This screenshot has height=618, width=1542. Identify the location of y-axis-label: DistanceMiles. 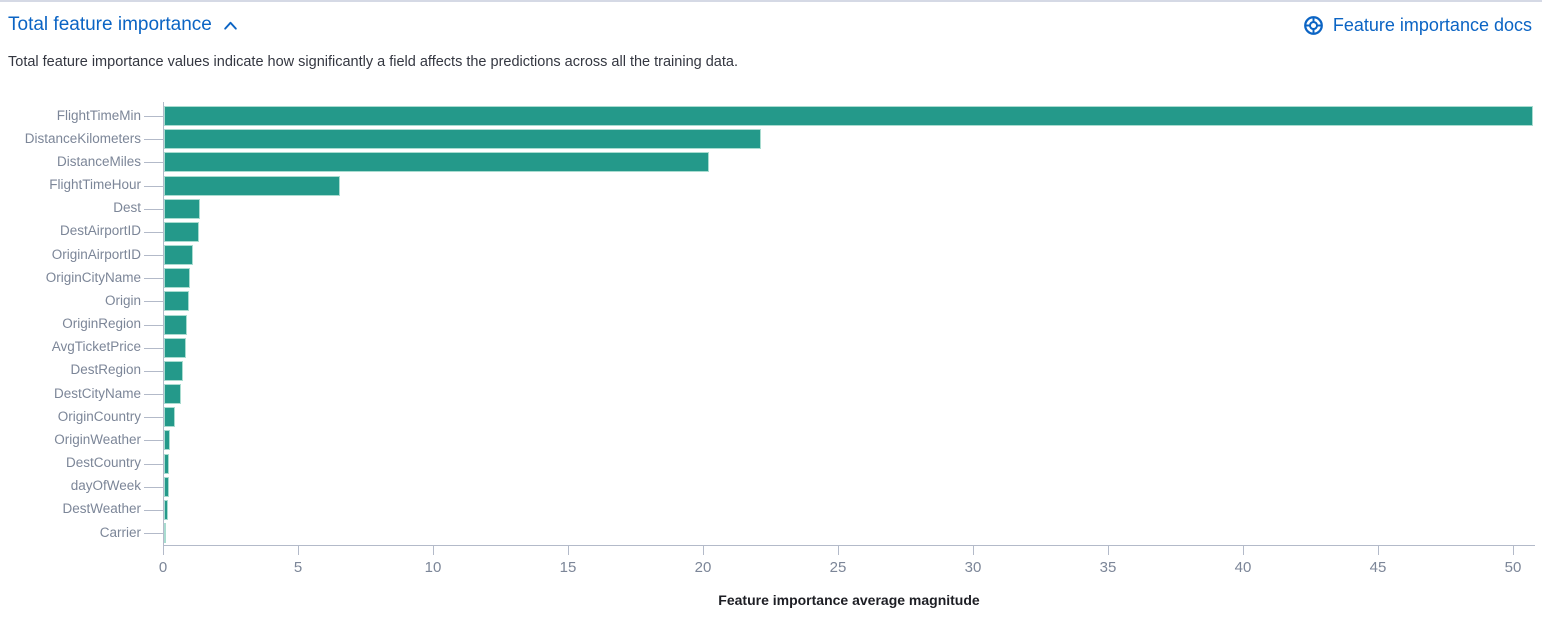
(98, 161).